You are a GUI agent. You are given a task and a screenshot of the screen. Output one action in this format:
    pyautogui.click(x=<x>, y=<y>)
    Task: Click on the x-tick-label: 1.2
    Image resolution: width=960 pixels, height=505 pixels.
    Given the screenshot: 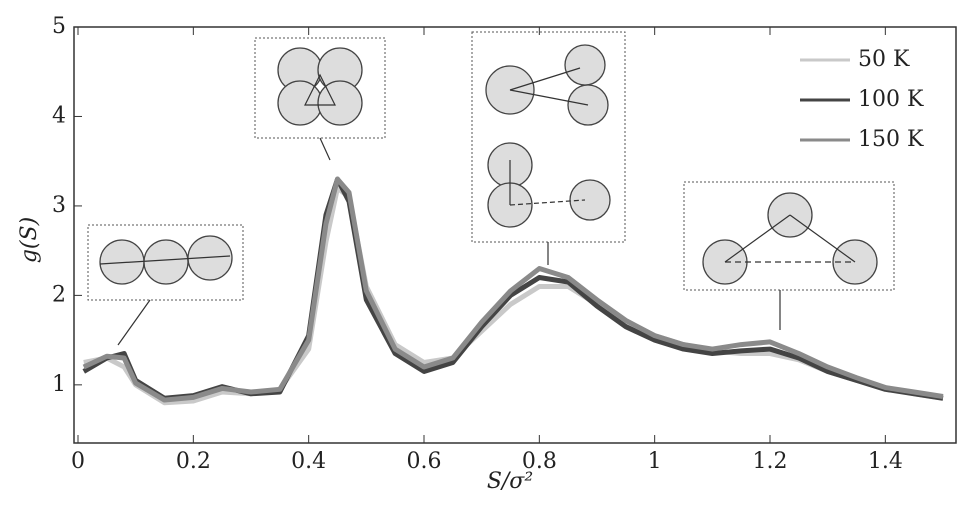 What is the action you would take?
    pyautogui.click(x=770, y=461)
    